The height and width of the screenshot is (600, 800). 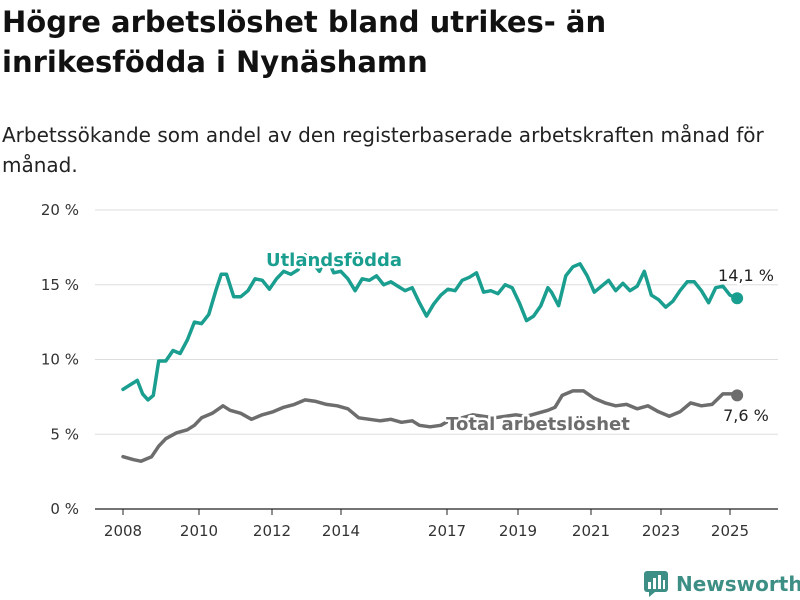 I want to click on series-label: Utlandsfödda, so click(x=334, y=260).